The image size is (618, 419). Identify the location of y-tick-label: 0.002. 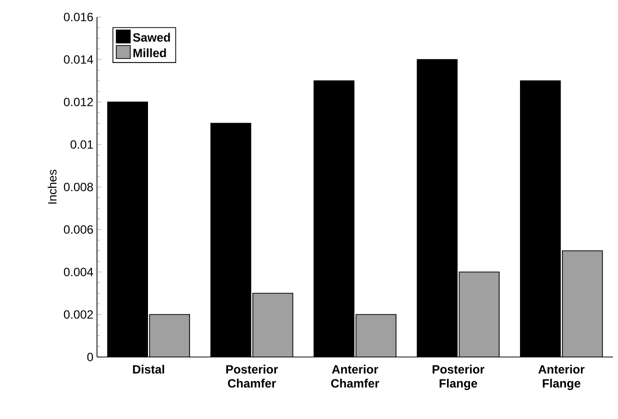
(78, 314).